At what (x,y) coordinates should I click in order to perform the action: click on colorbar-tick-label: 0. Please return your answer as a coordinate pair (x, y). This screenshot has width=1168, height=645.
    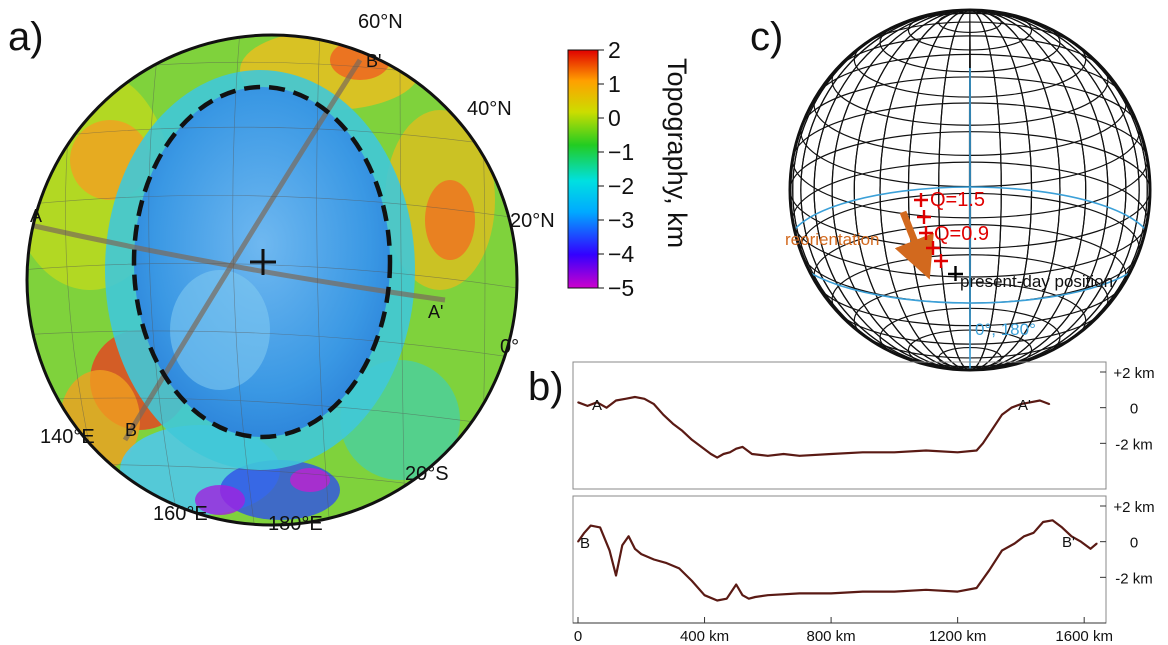
    Looking at the image, I should click on (614, 118).